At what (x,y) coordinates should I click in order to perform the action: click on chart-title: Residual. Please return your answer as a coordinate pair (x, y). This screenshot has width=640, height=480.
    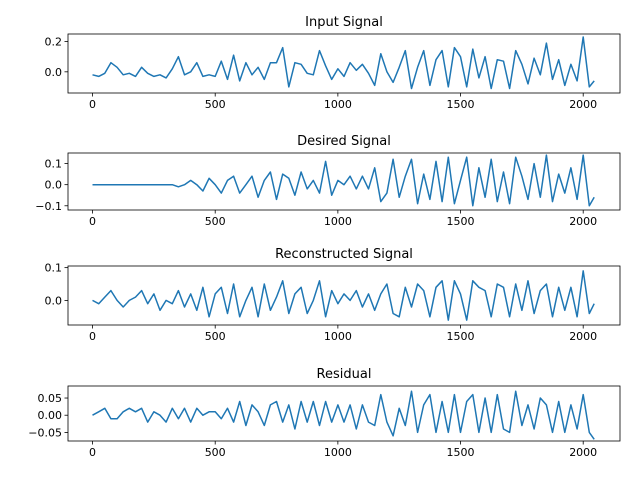
    Looking at the image, I should click on (344, 374).